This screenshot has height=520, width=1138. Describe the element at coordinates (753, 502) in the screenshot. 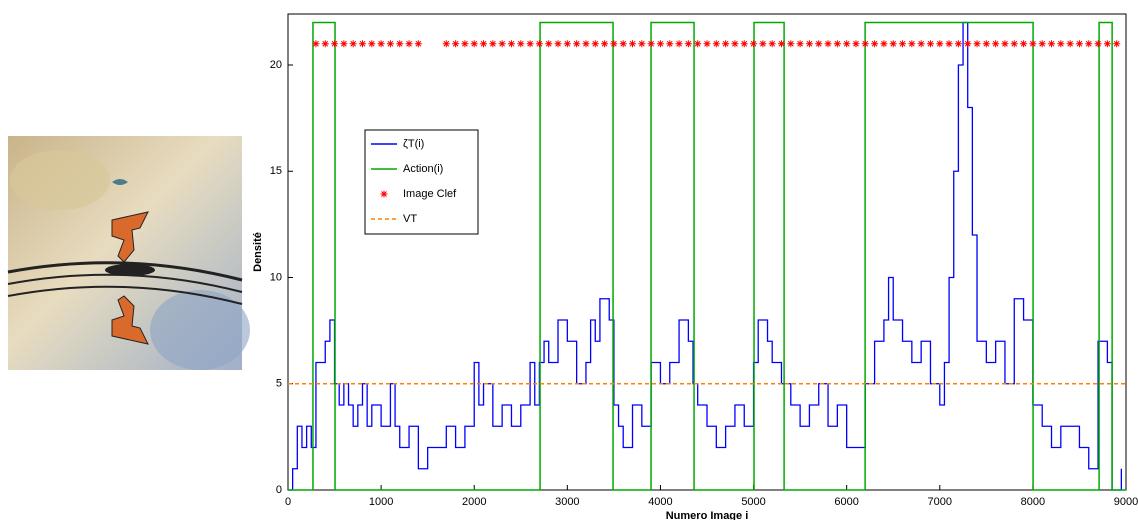

I see `x-tick-label: 5000` at that location.